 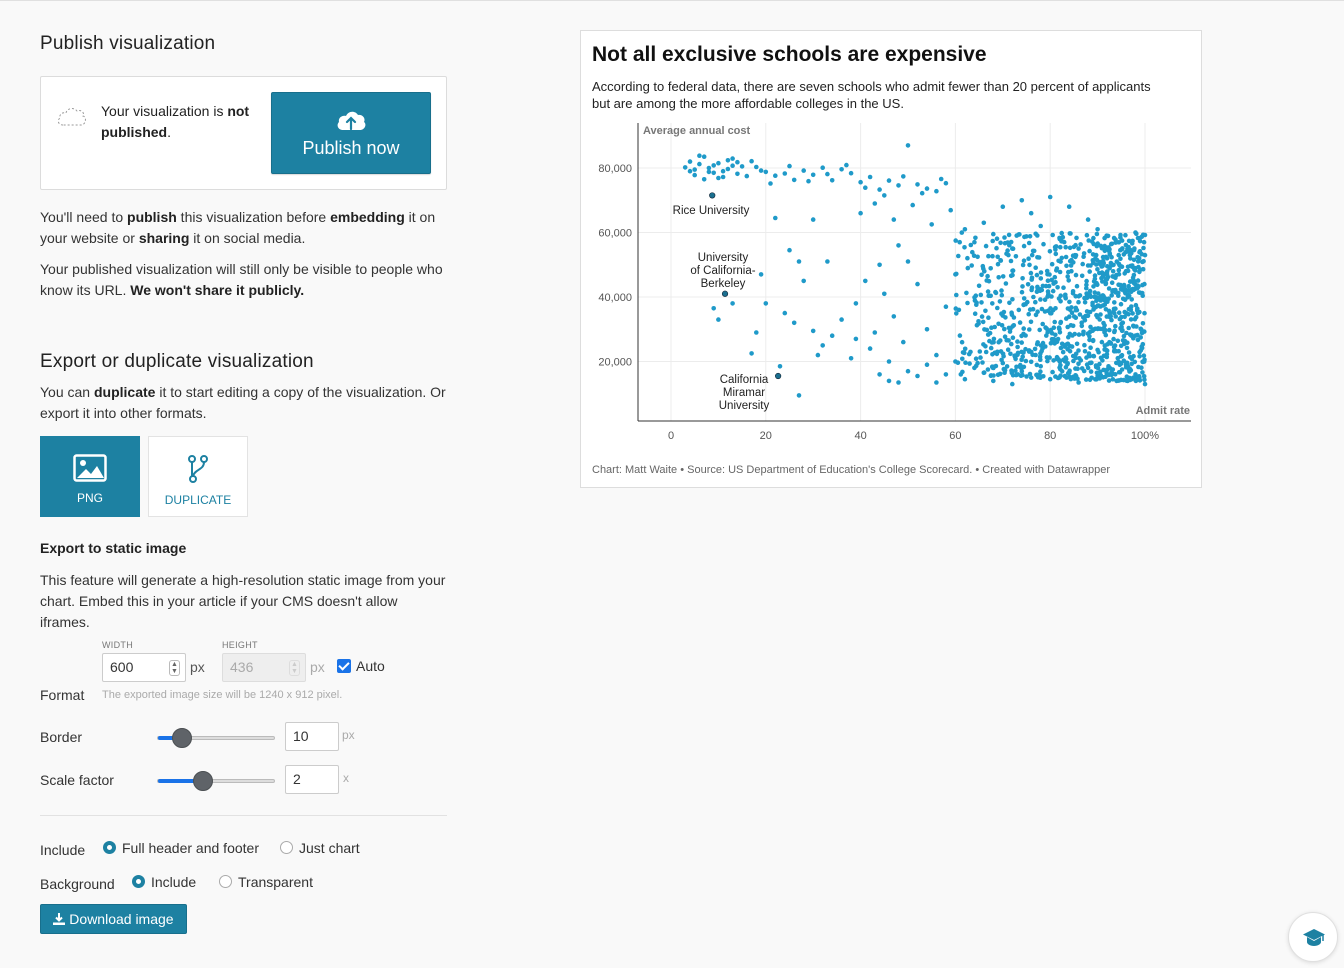 What do you see at coordinates (671, 436) in the screenshot?
I see `x-tick-label: 0` at bounding box center [671, 436].